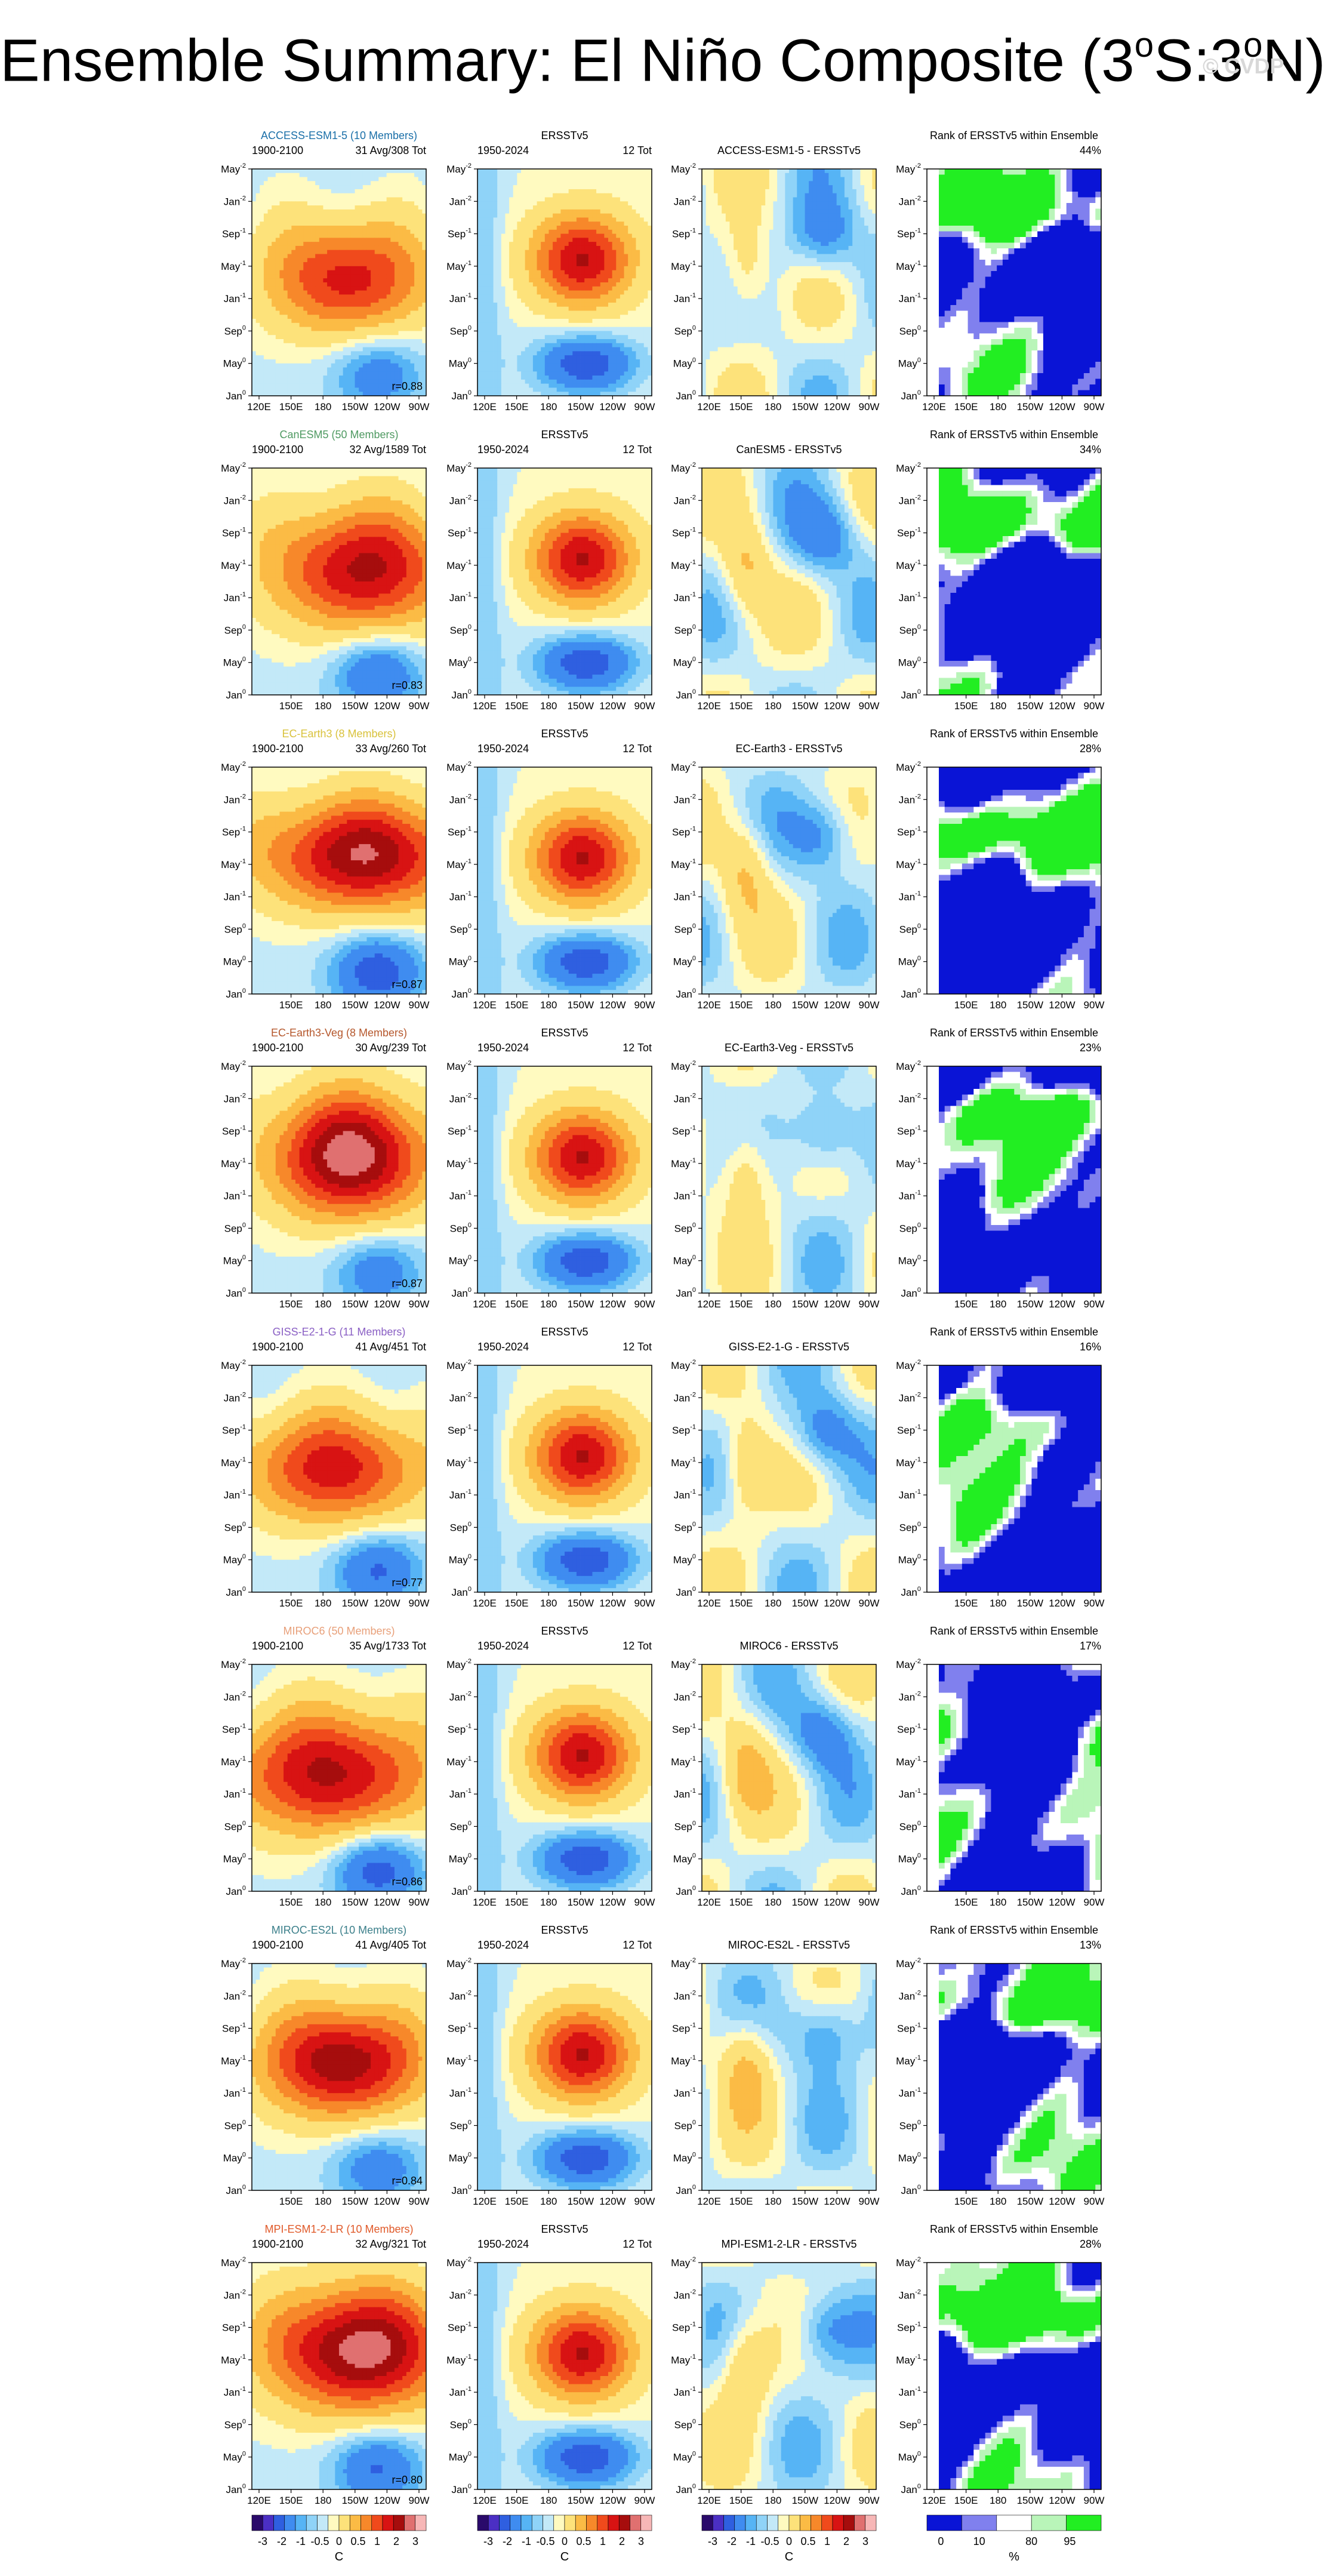 The height and width of the screenshot is (2576, 1325). I want to click on pattern-correlation: r=0.84, so click(407, 2181).